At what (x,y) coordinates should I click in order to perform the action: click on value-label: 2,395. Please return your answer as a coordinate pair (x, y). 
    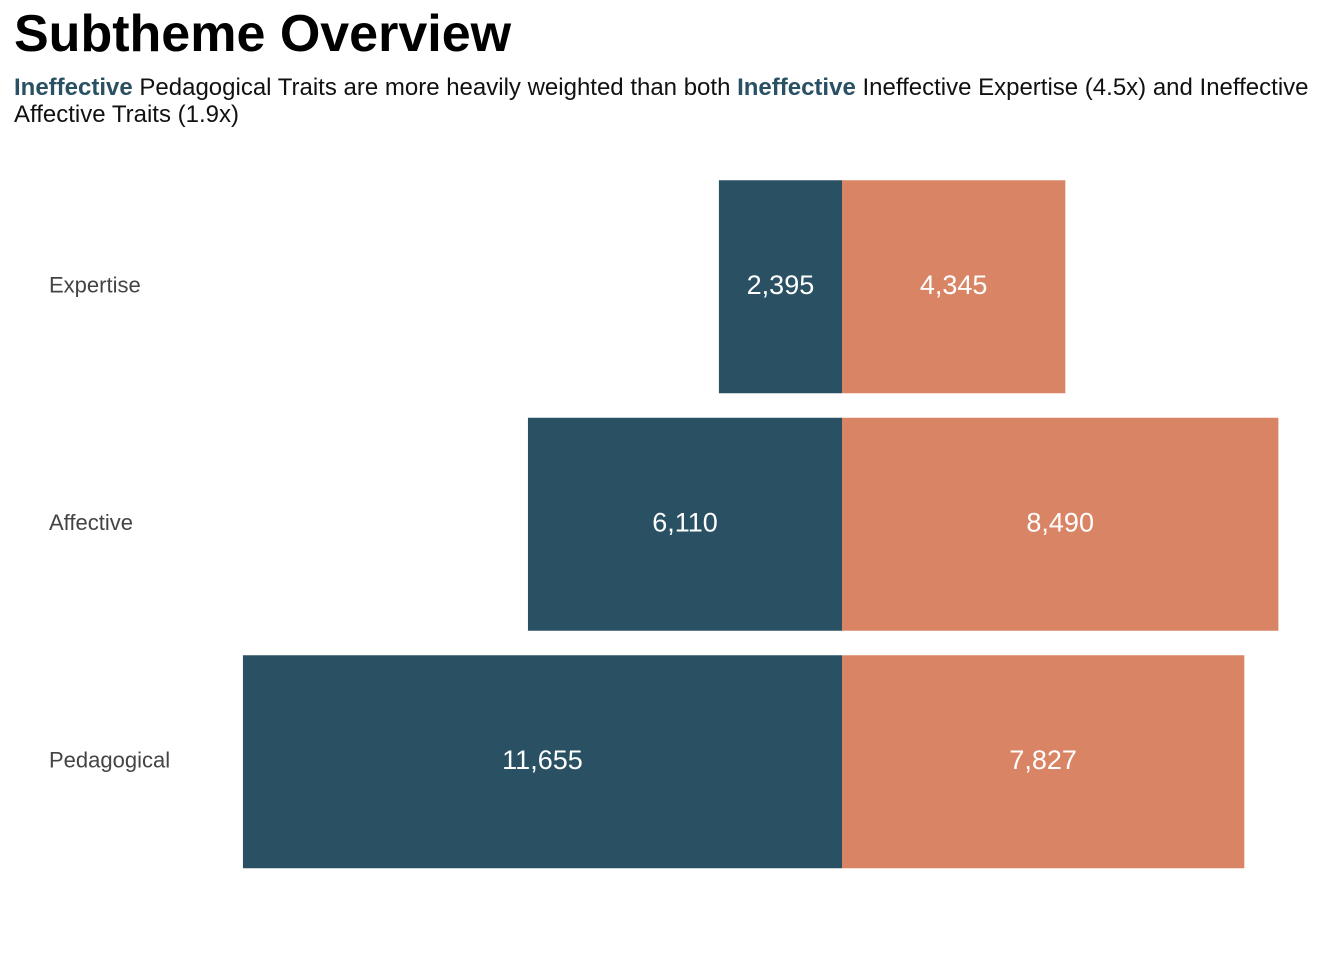
    Looking at the image, I should click on (781, 285).